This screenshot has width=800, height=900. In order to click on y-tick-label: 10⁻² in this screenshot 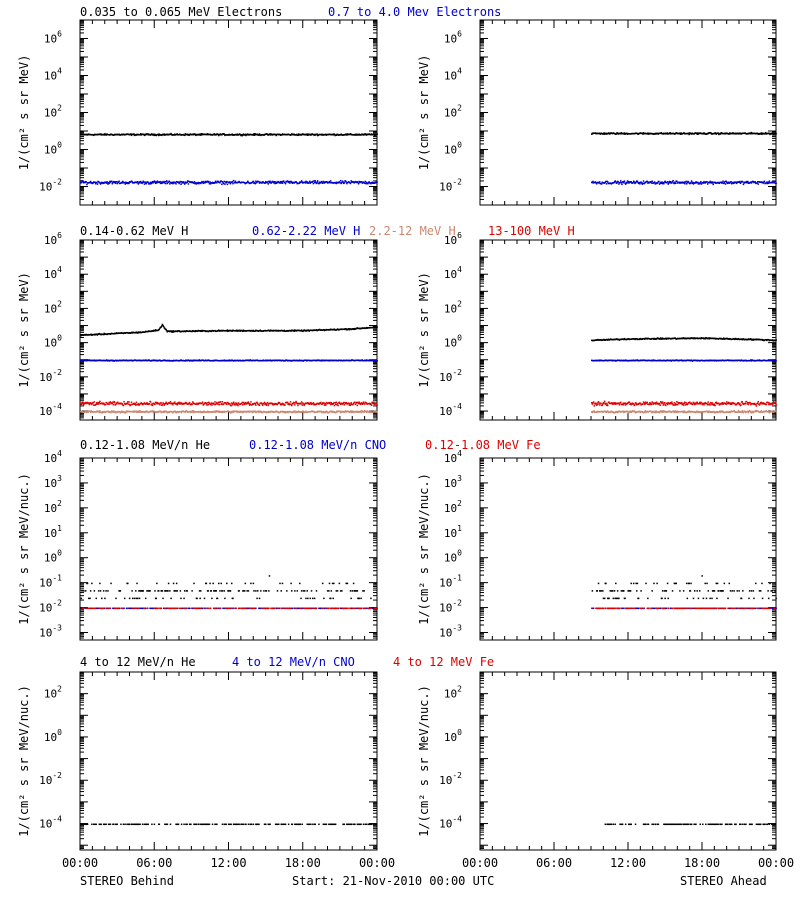, I will do `click(450, 186)`.